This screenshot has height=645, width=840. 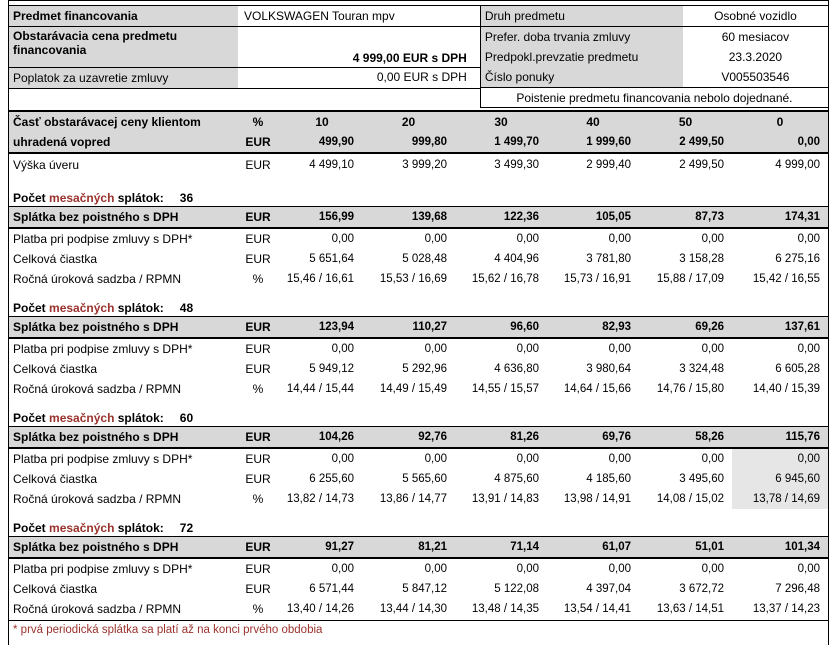 I want to click on value-cell: 4 185,60, so click(x=608, y=479).